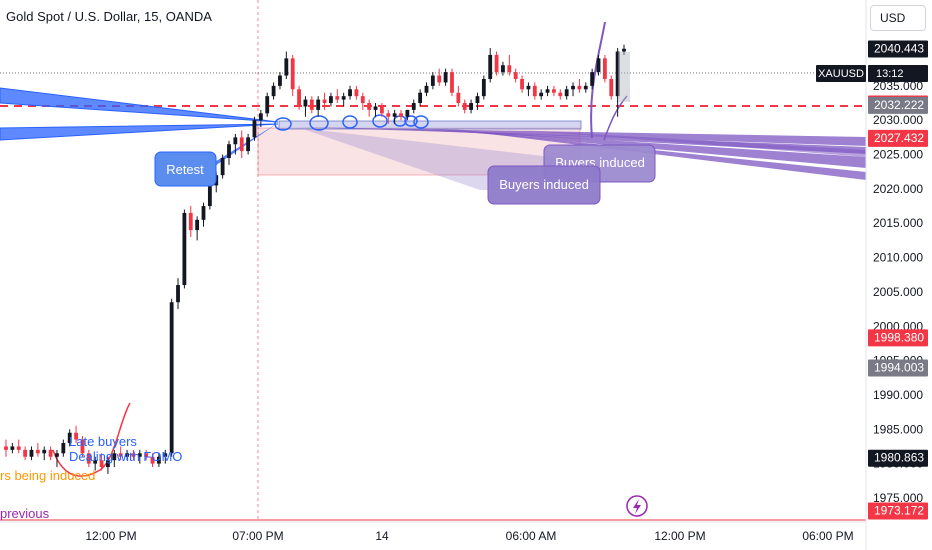  Describe the element at coordinates (103, 441) in the screenshot. I see `late-buyers-label: Late buyers` at that location.